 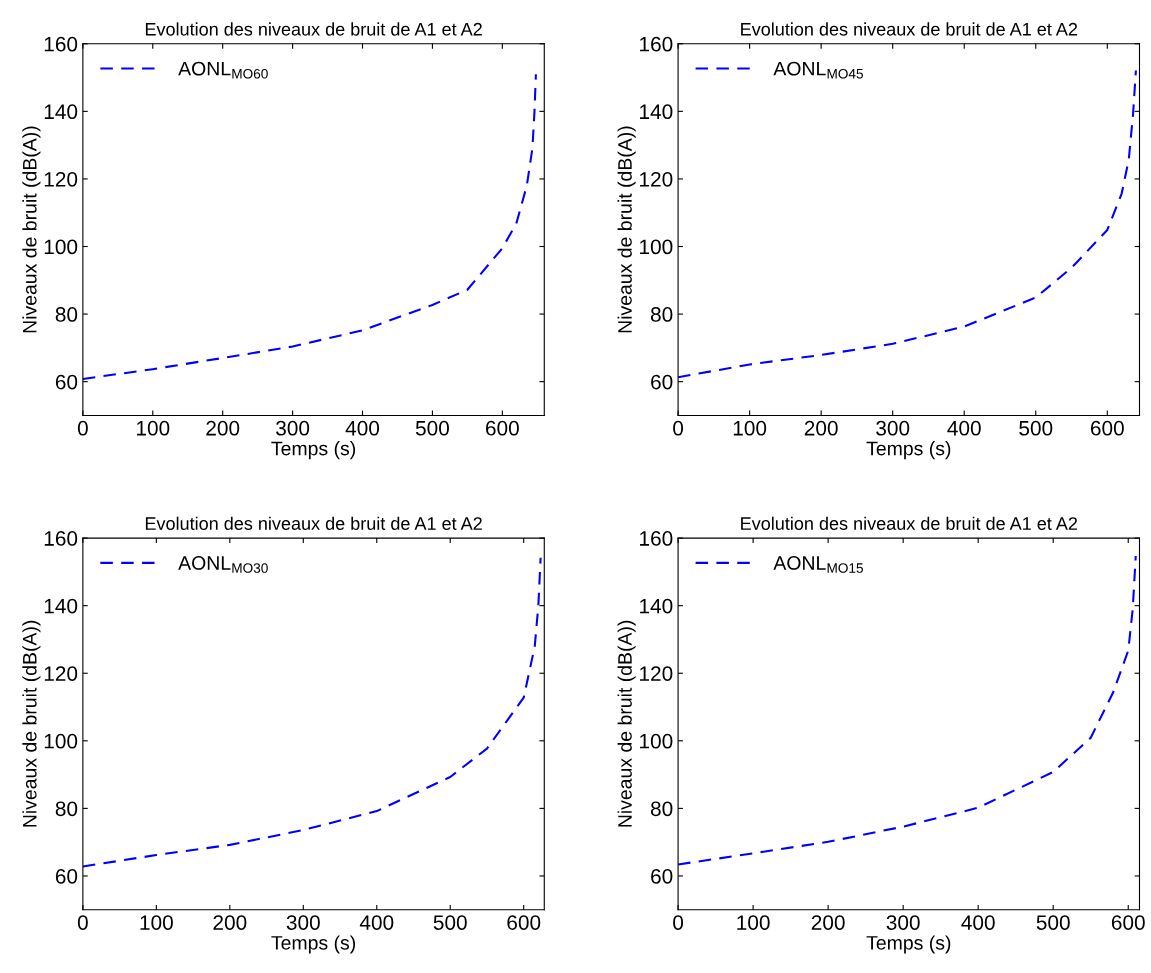 I want to click on legend-label: AONL$_{MO45}$, so click(x=818, y=70).